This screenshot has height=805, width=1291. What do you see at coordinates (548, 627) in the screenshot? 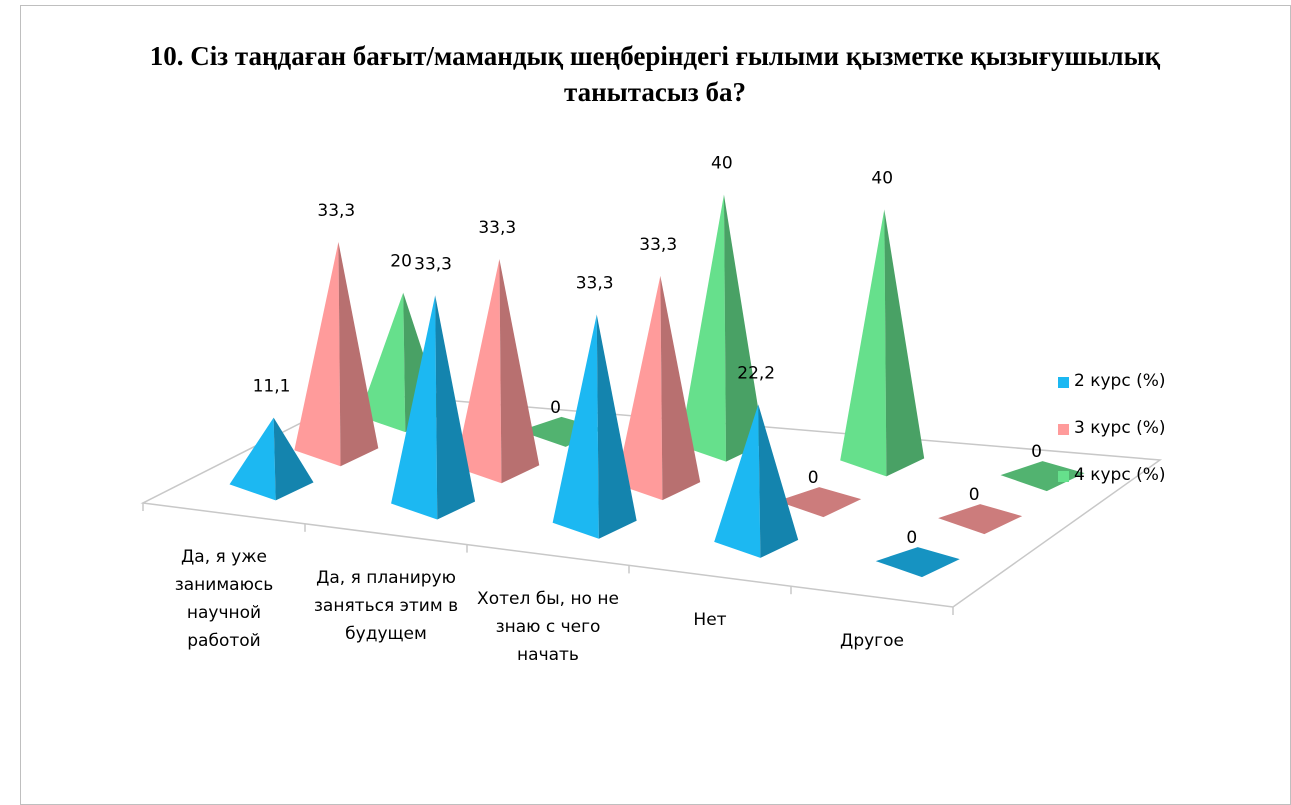
I see `x-tick-label: Хотел бы, но не знаю с чего начать` at bounding box center [548, 627].